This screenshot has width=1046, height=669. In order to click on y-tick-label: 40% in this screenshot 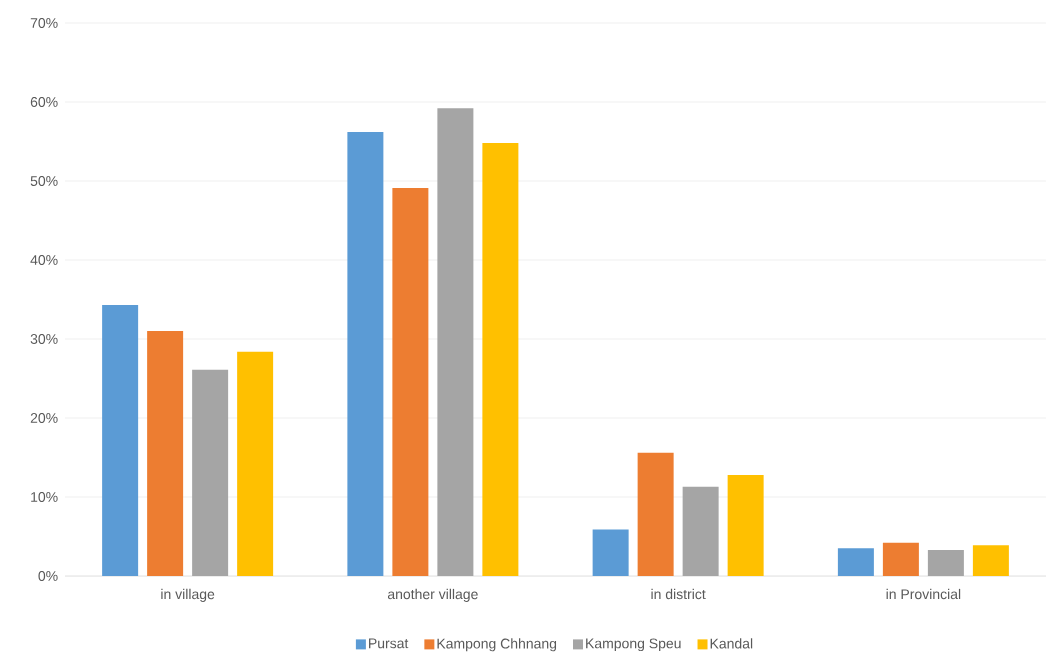, I will do `click(44, 260)`.